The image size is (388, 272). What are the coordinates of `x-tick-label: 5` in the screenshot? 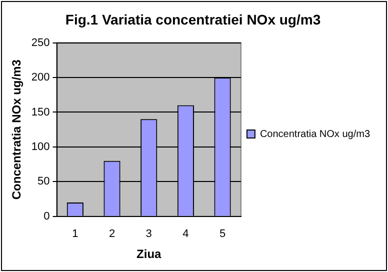 It's located at (222, 234).